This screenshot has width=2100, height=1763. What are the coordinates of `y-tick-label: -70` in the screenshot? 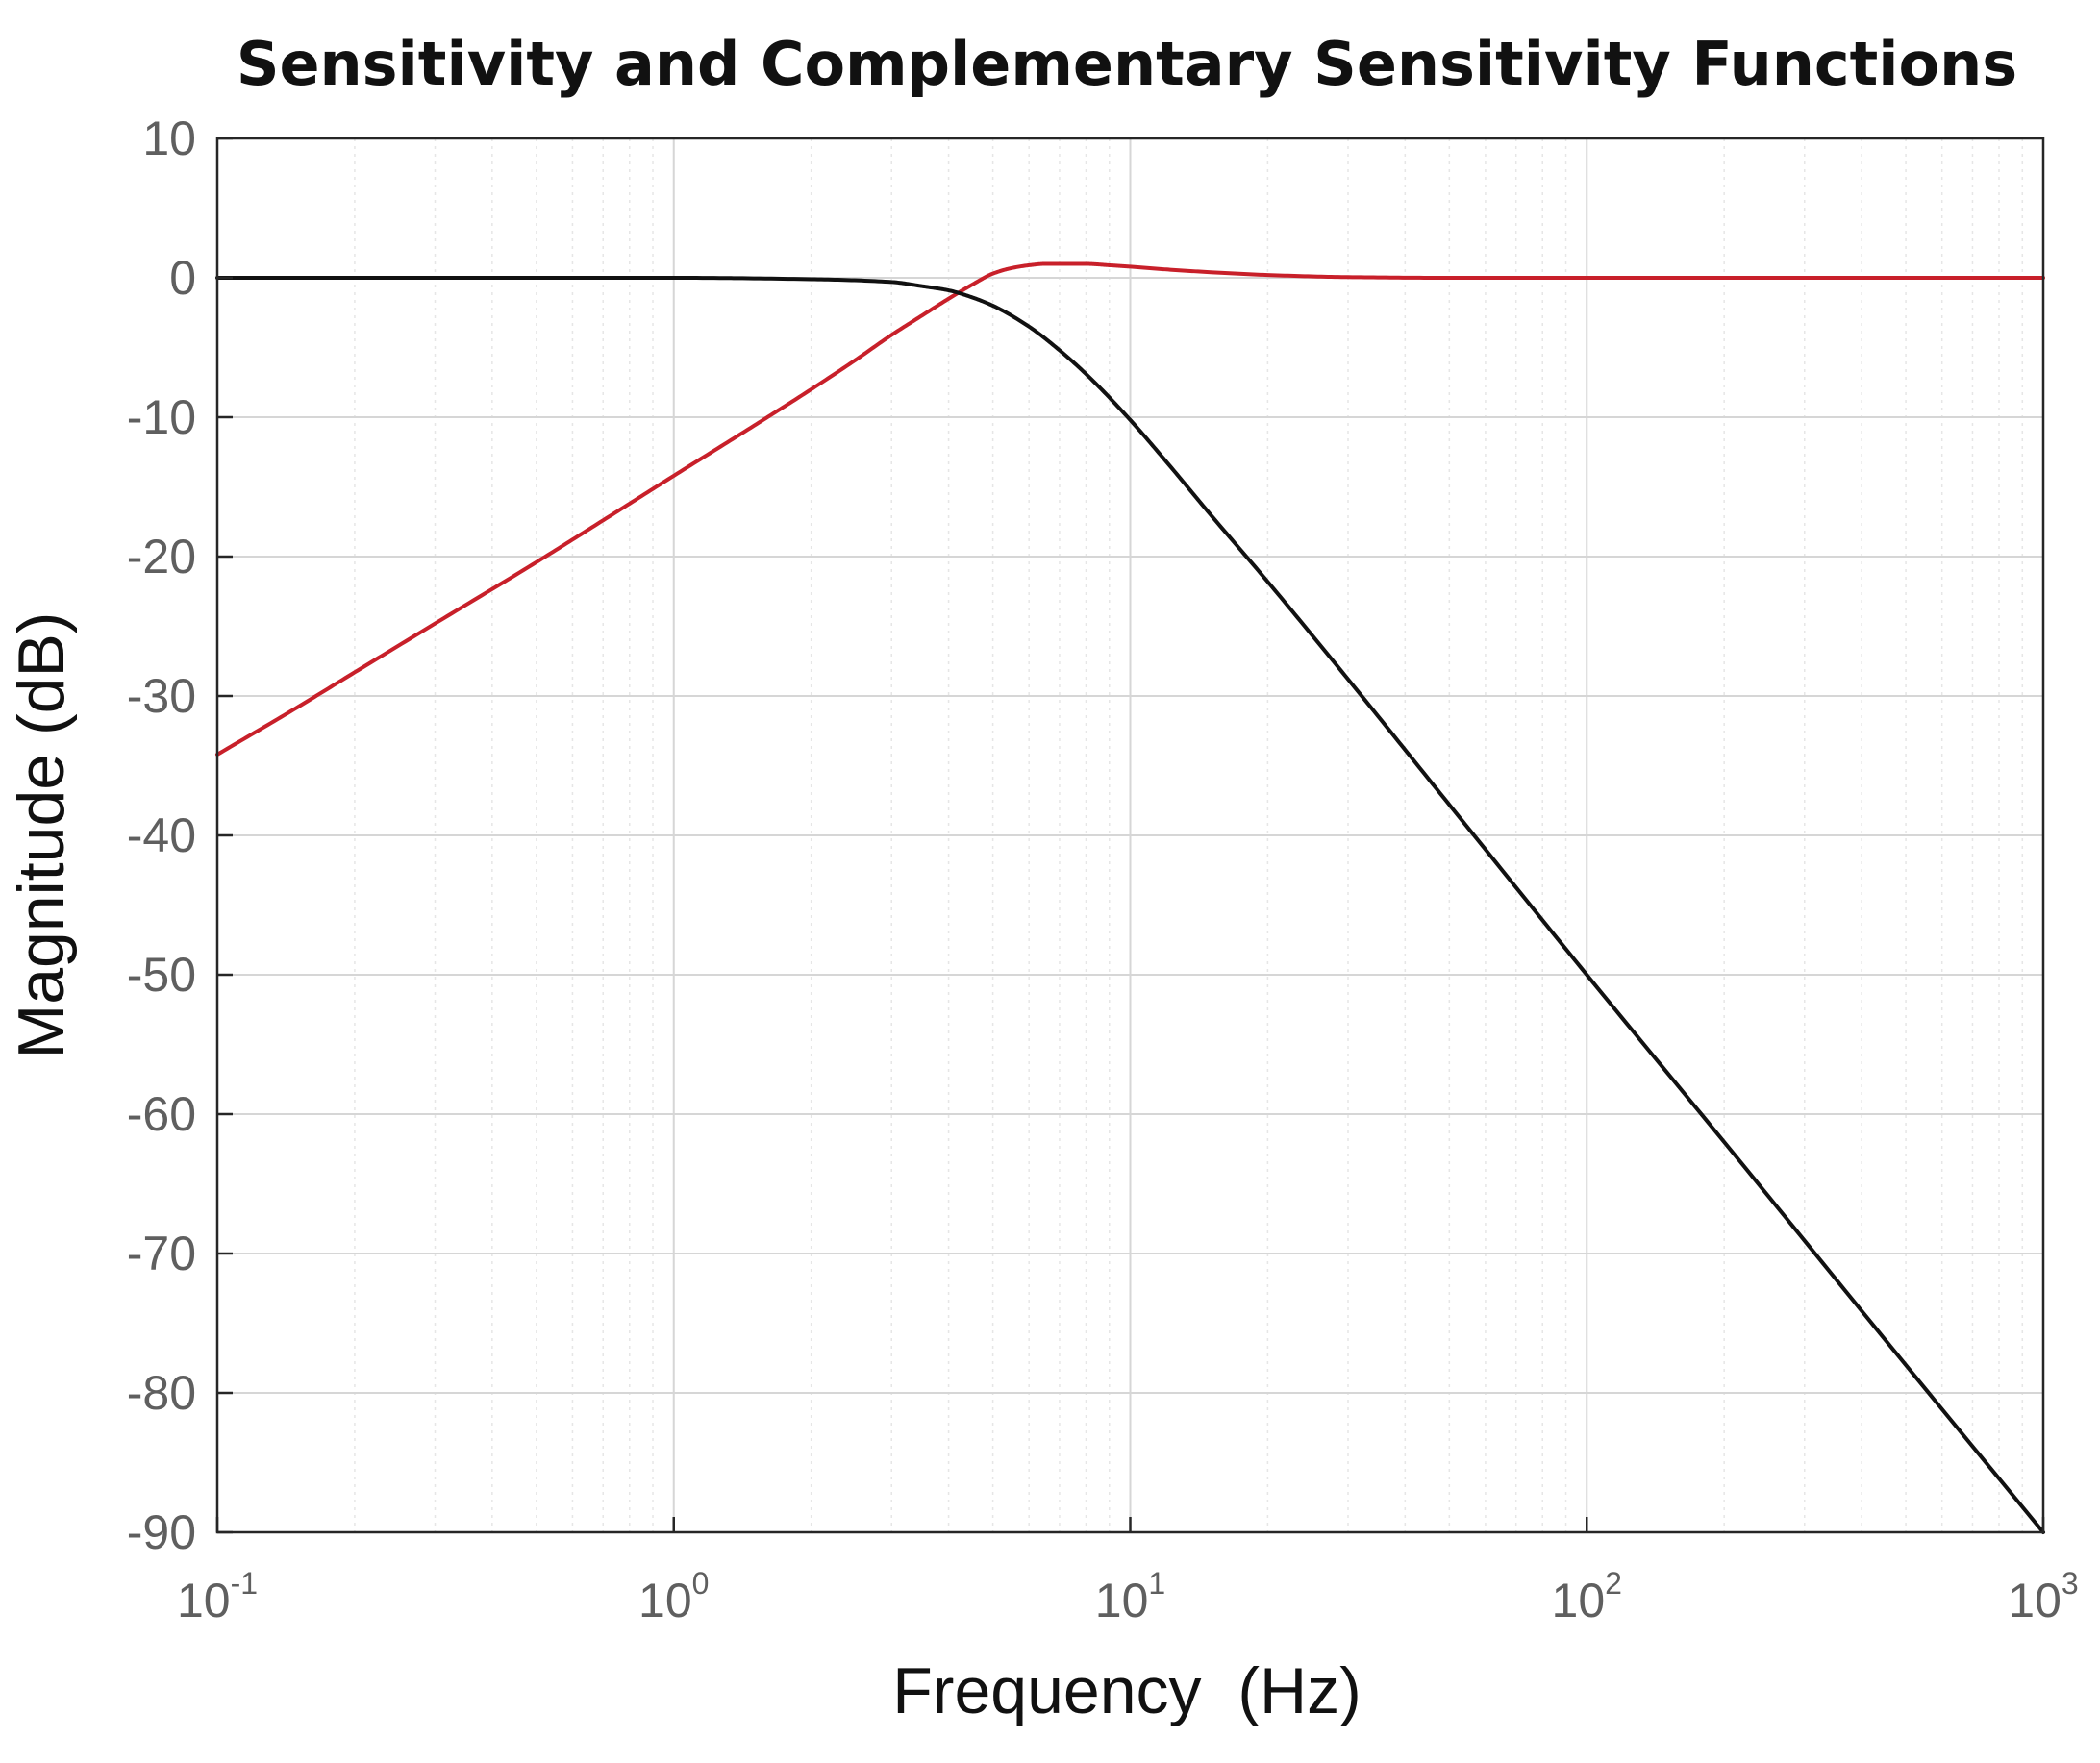 It's located at (161, 1253).